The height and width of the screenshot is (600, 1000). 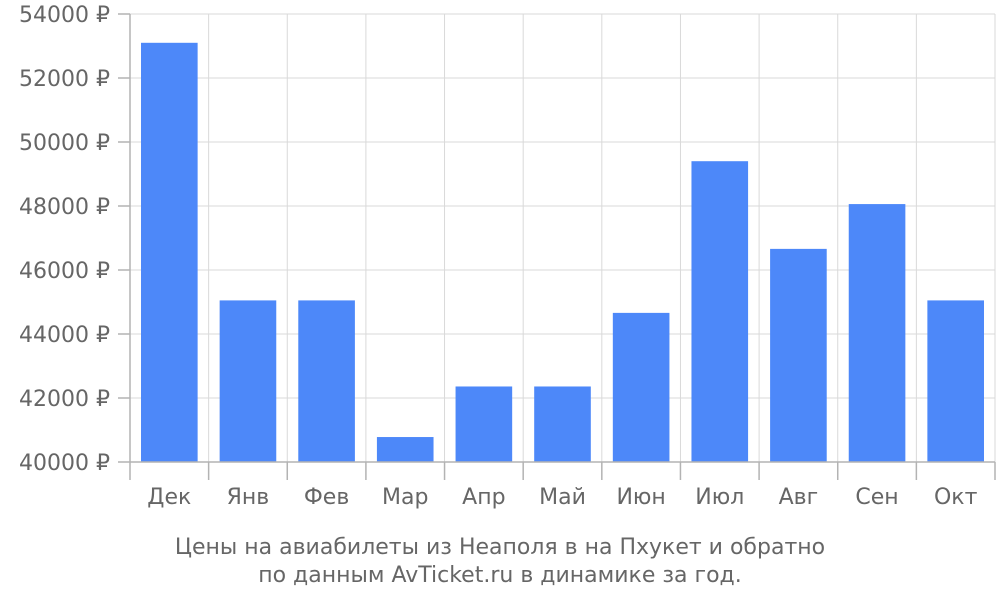 I want to click on x-tick-label: Янв, so click(x=248, y=497).